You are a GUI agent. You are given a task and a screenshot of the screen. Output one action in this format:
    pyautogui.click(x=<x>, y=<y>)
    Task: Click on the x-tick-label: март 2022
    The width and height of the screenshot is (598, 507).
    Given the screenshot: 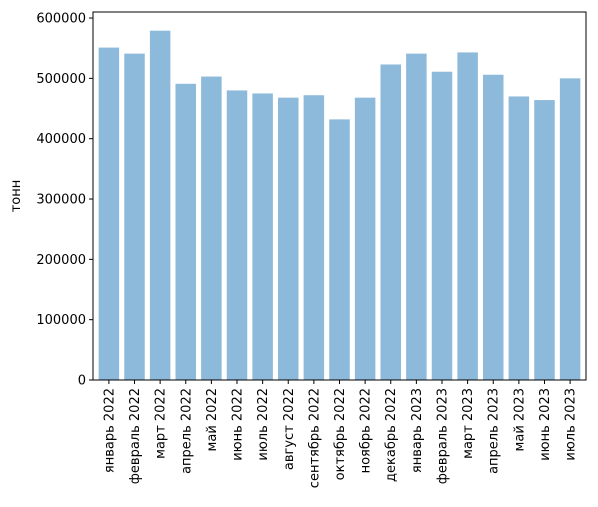 What is the action you would take?
    pyautogui.click(x=161, y=423)
    